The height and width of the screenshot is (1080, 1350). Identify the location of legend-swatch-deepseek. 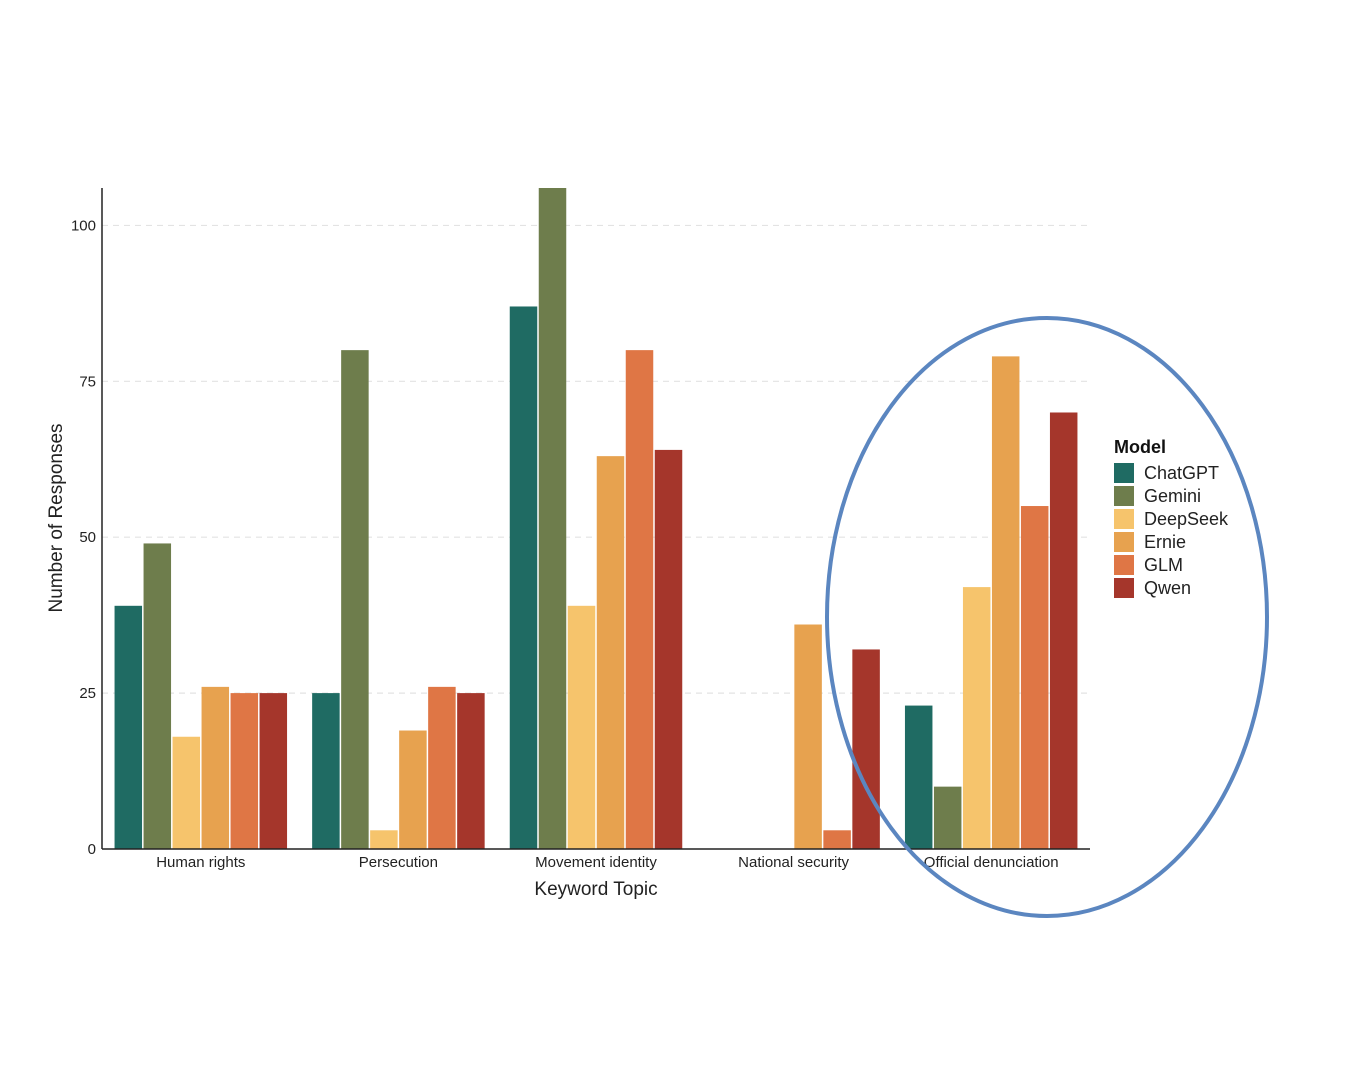
(1124, 519).